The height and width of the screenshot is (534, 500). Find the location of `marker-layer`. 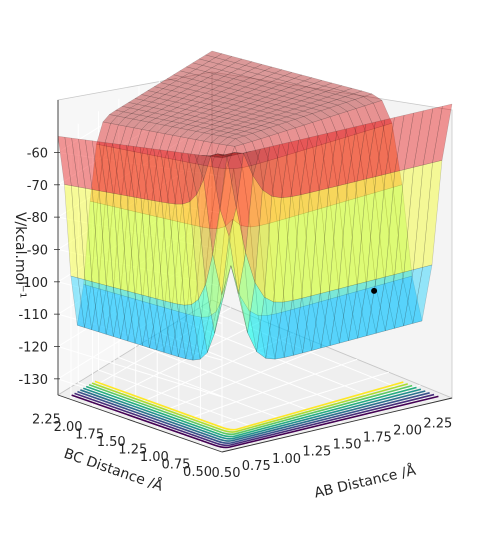

marker-layer is located at coordinates (374, 290).